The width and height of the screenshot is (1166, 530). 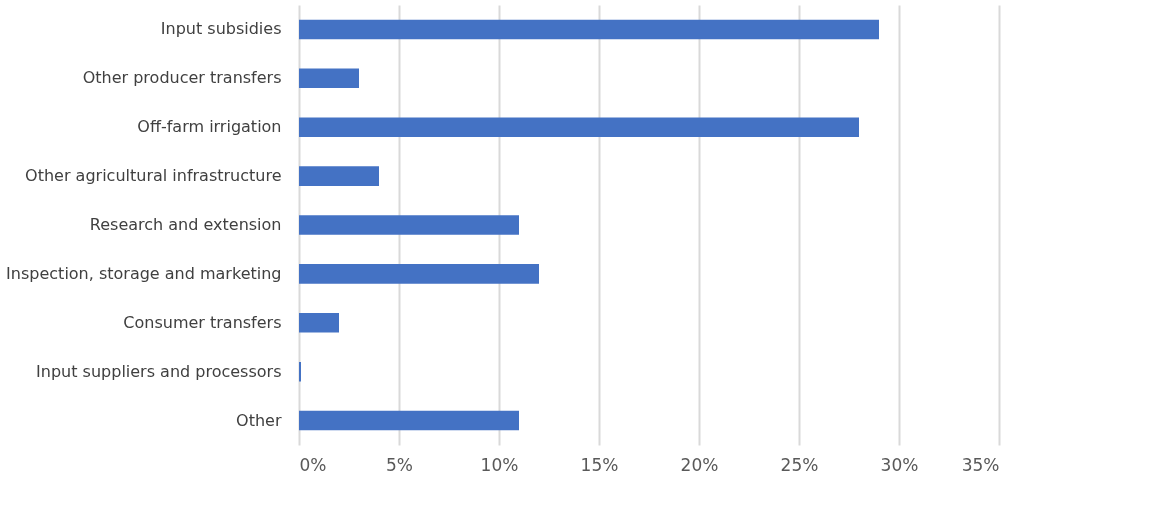 I want to click on y-tick-label: Off-farm irrigation, so click(x=209, y=127).